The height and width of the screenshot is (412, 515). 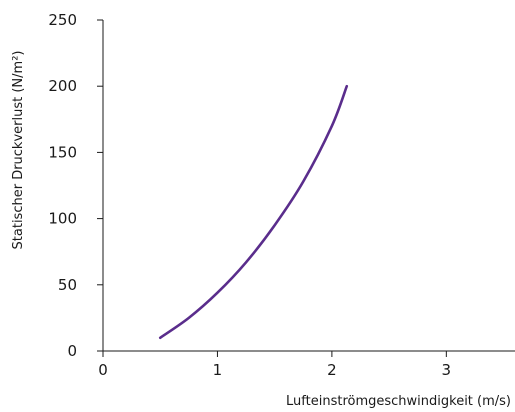 What do you see at coordinates (72, 351) in the screenshot?
I see `y-tick-label: 0` at bounding box center [72, 351].